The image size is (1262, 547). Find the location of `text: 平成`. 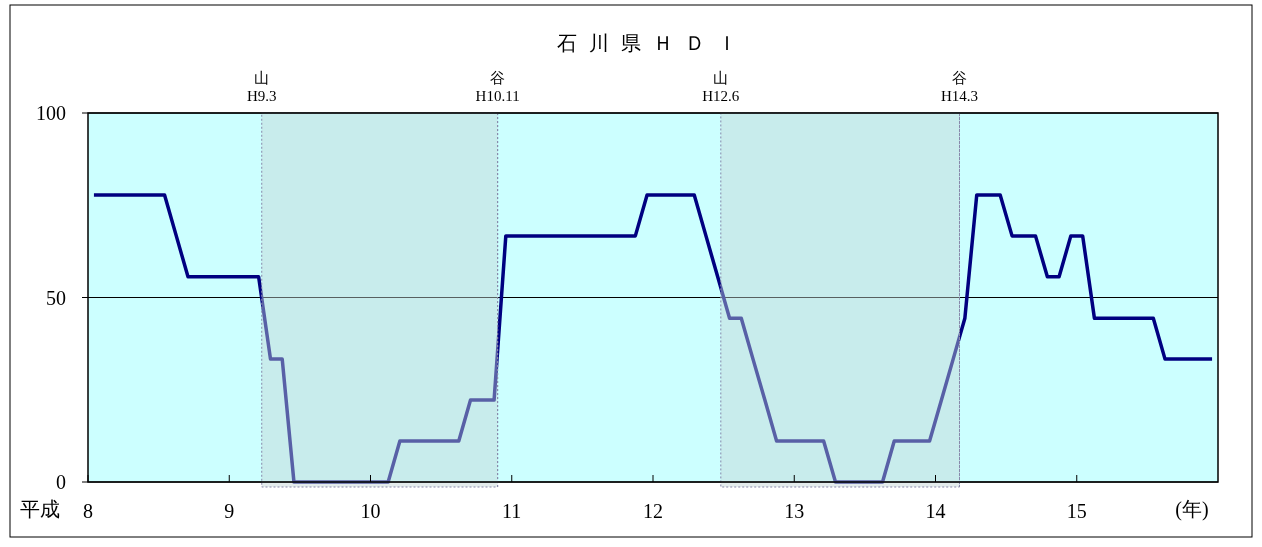

text: 平成 is located at coordinates (40, 509).